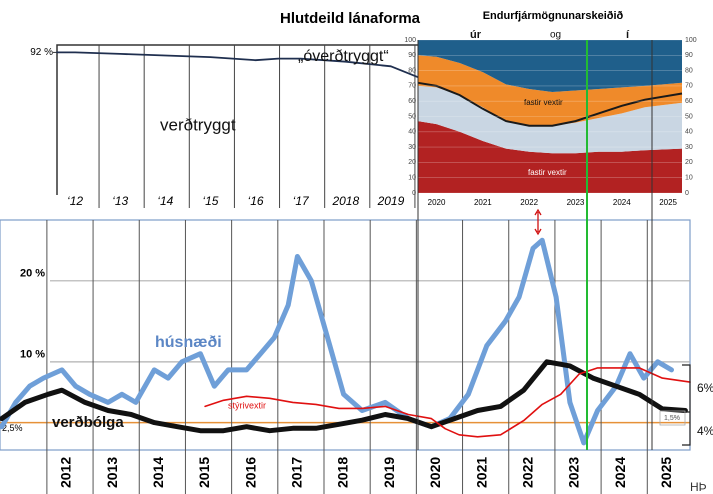 The image size is (713, 494). I want to click on chart-title: Hlutdeild lánaforma, so click(350, 18).